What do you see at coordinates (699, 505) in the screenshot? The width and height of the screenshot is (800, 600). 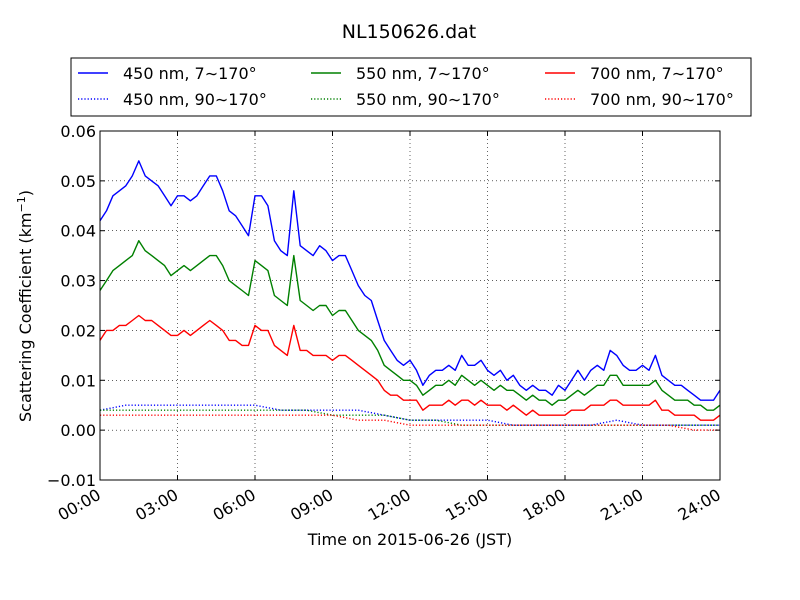 I see `x-tick-label: 24:00` at bounding box center [699, 505].